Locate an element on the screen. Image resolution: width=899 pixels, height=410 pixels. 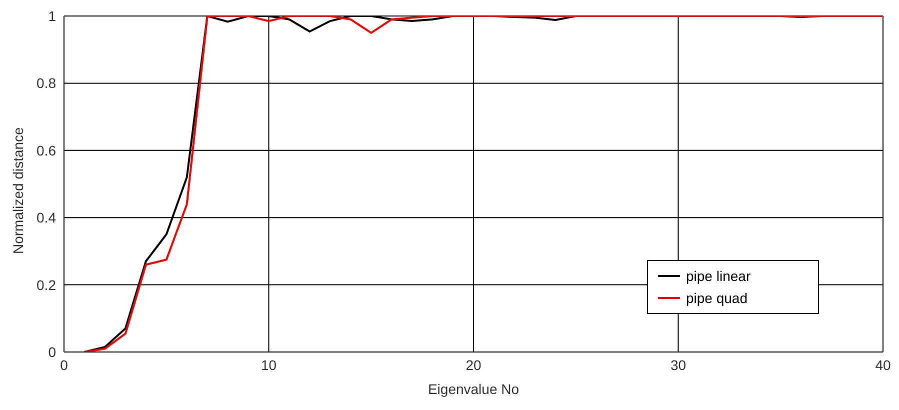
y-tick-label: 0.8 is located at coordinates (46, 83).